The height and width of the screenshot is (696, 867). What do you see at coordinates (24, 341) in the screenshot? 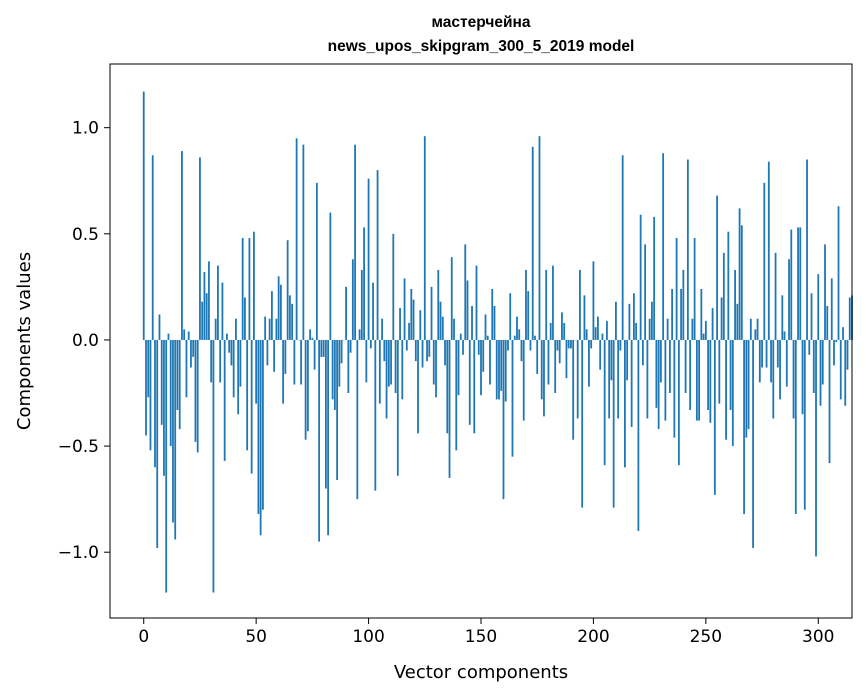
I see `y-axis-label: Components values` at bounding box center [24, 341].